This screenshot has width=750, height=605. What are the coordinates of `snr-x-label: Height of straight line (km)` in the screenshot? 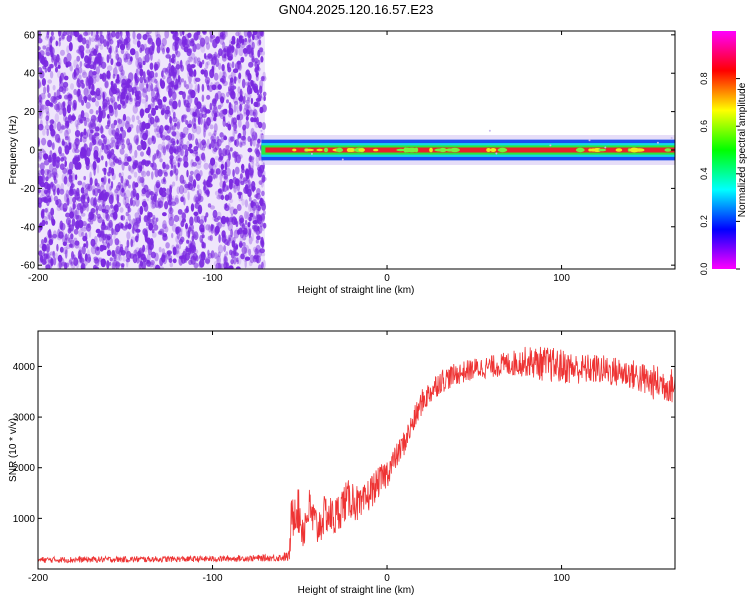 It's located at (356, 590).